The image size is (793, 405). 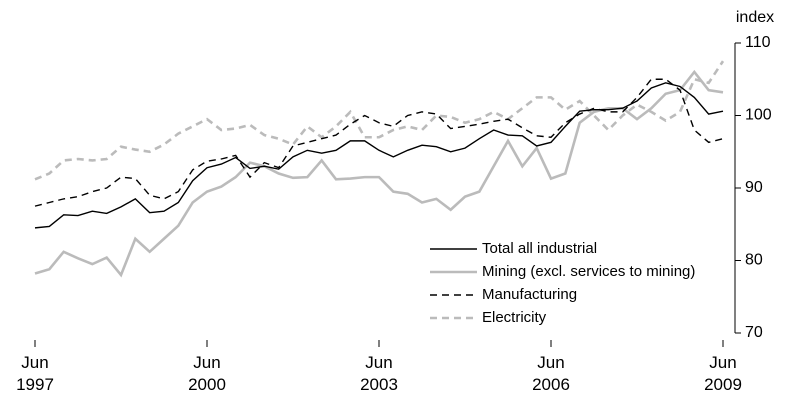 I want to click on x-tick-label: Jun 2009, so click(x=723, y=373).